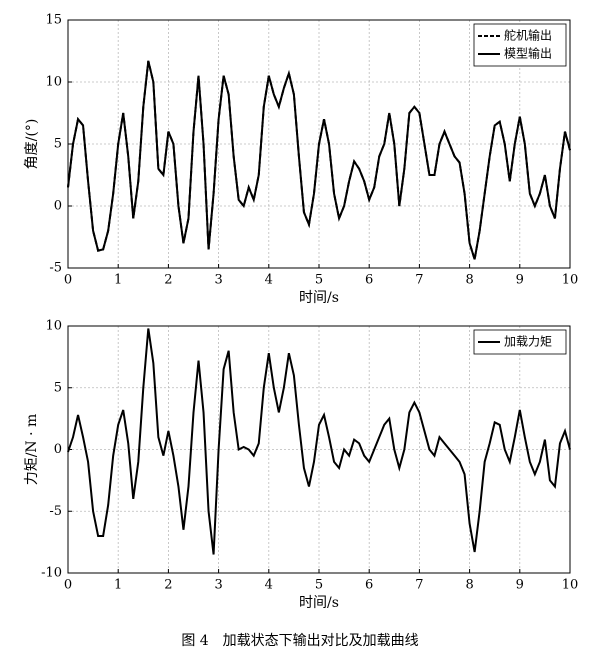 The height and width of the screenshot is (671, 600). Describe the element at coordinates (299, 641) in the screenshot. I see `caption: 图 4 加载状态下输出对比及加载曲线` at that location.